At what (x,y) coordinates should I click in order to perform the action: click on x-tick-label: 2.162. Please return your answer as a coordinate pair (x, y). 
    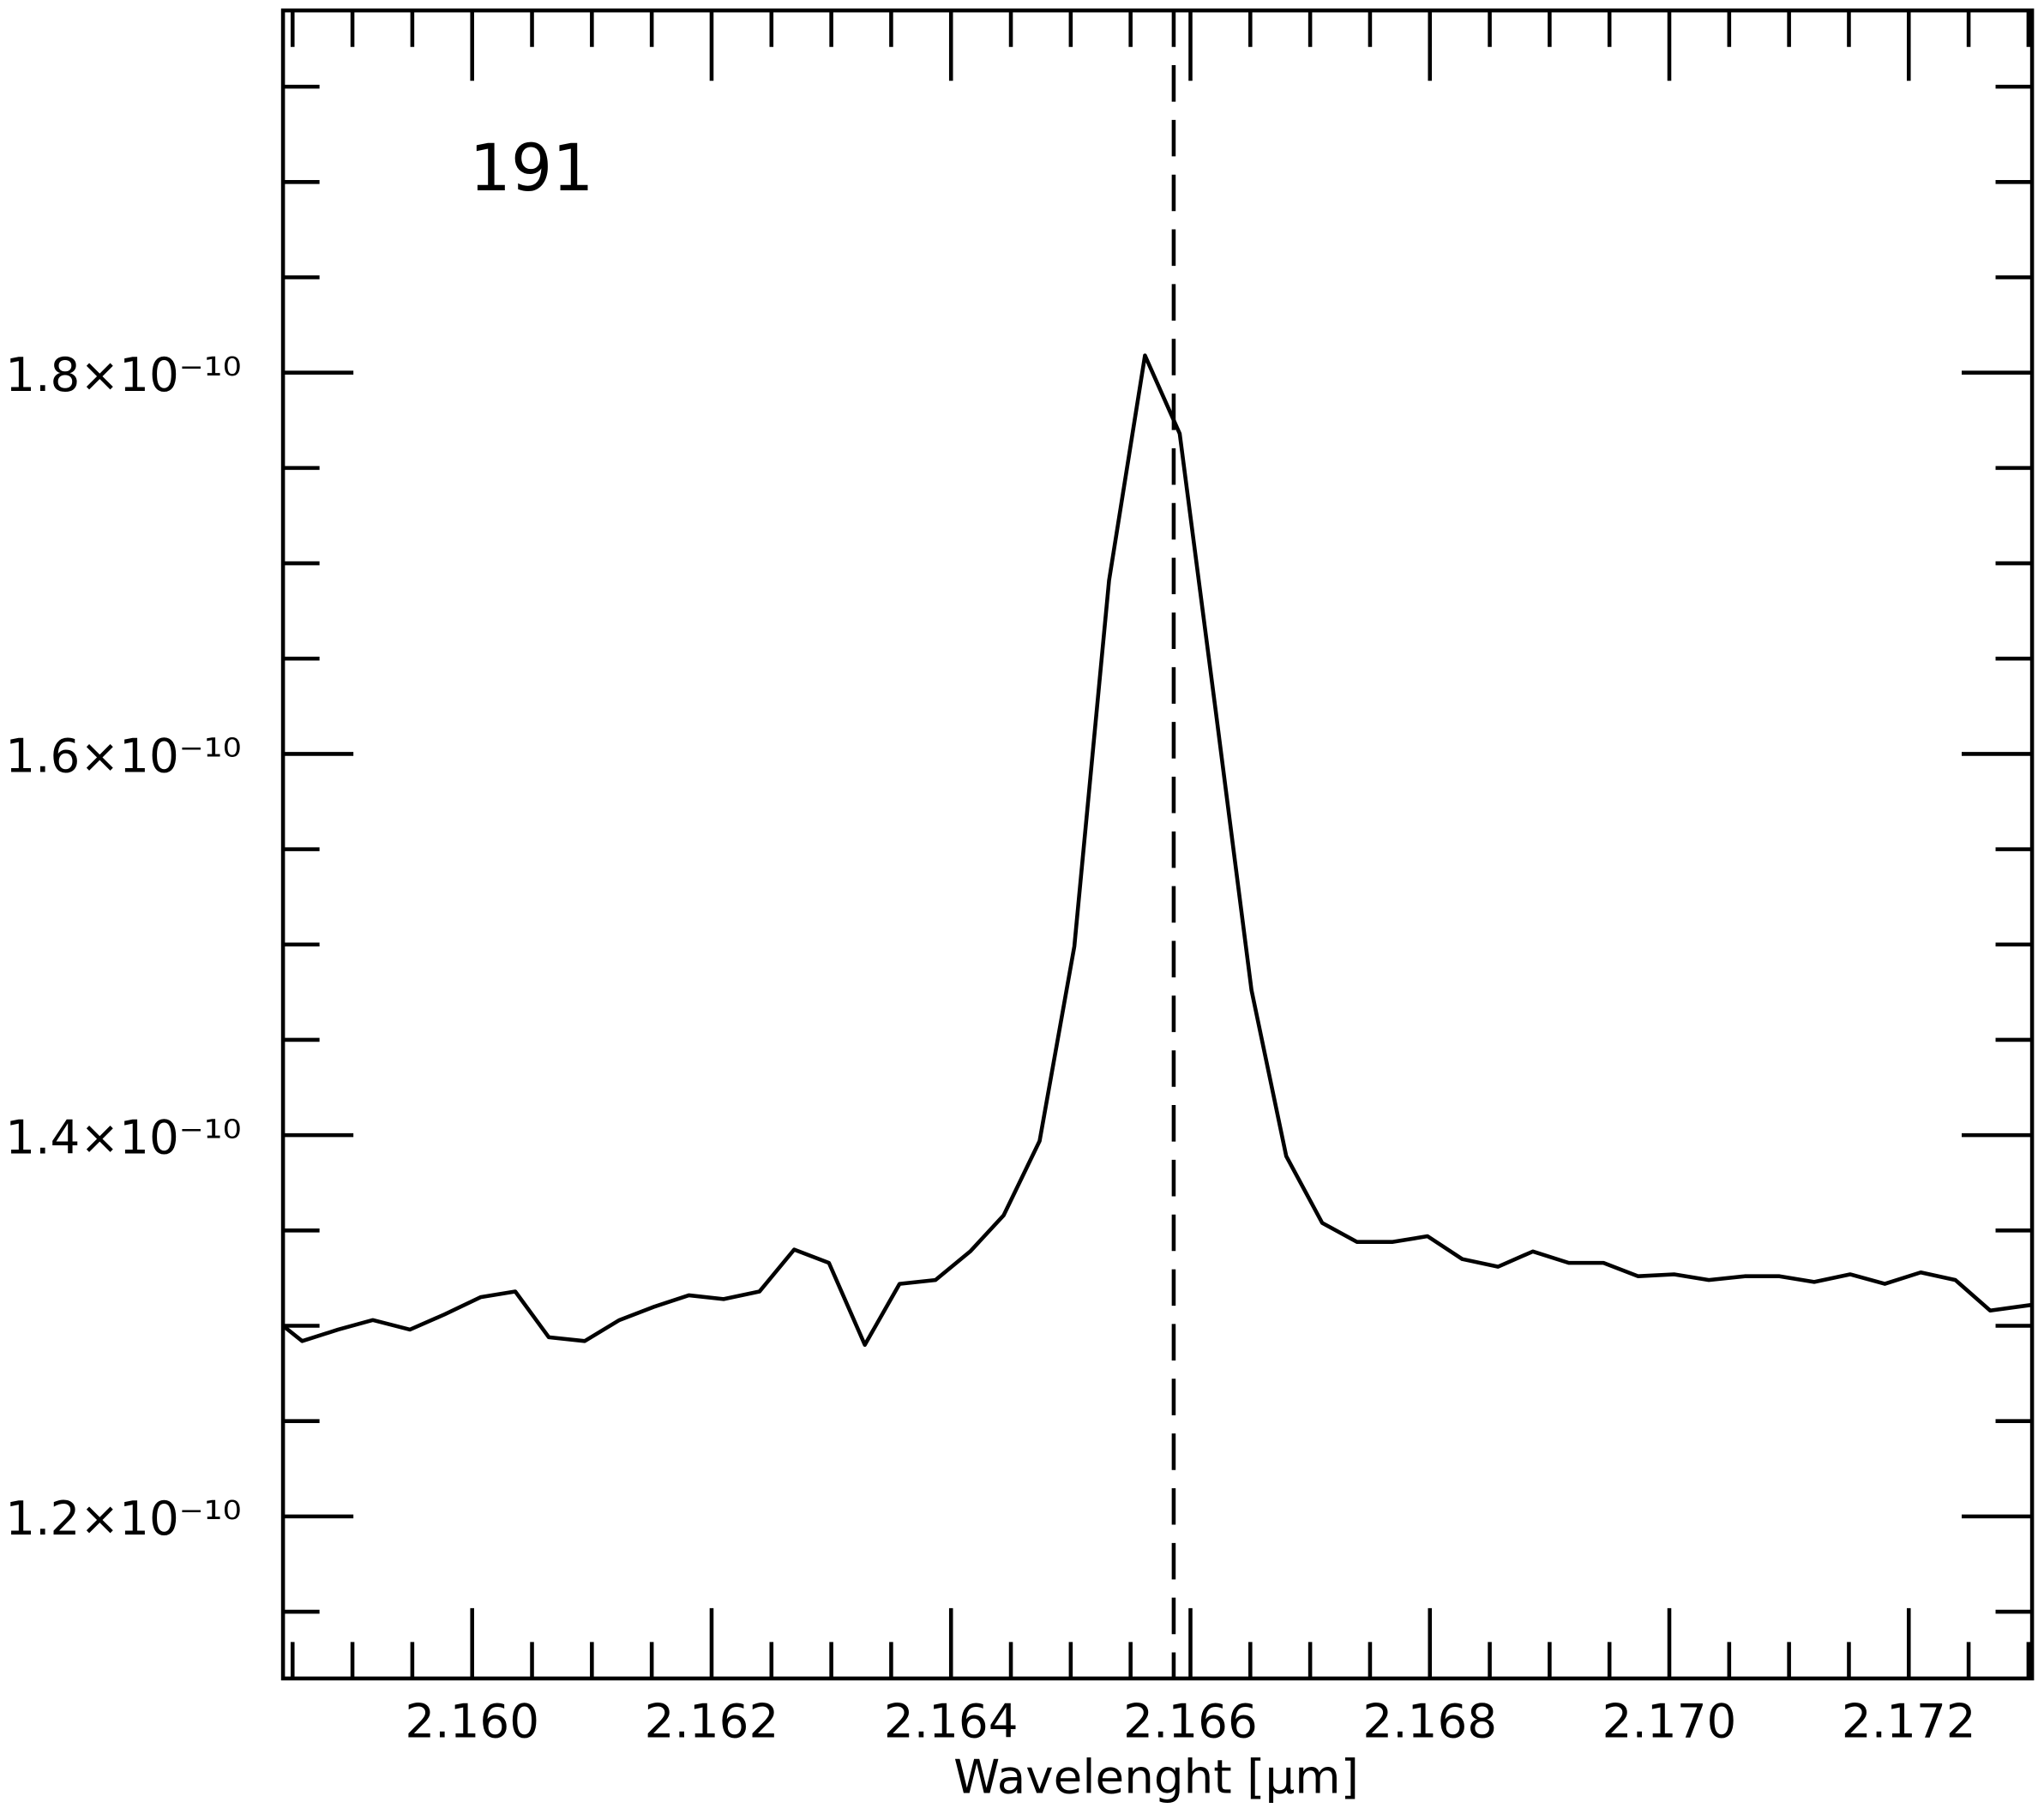
    Looking at the image, I should click on (712, 1720).